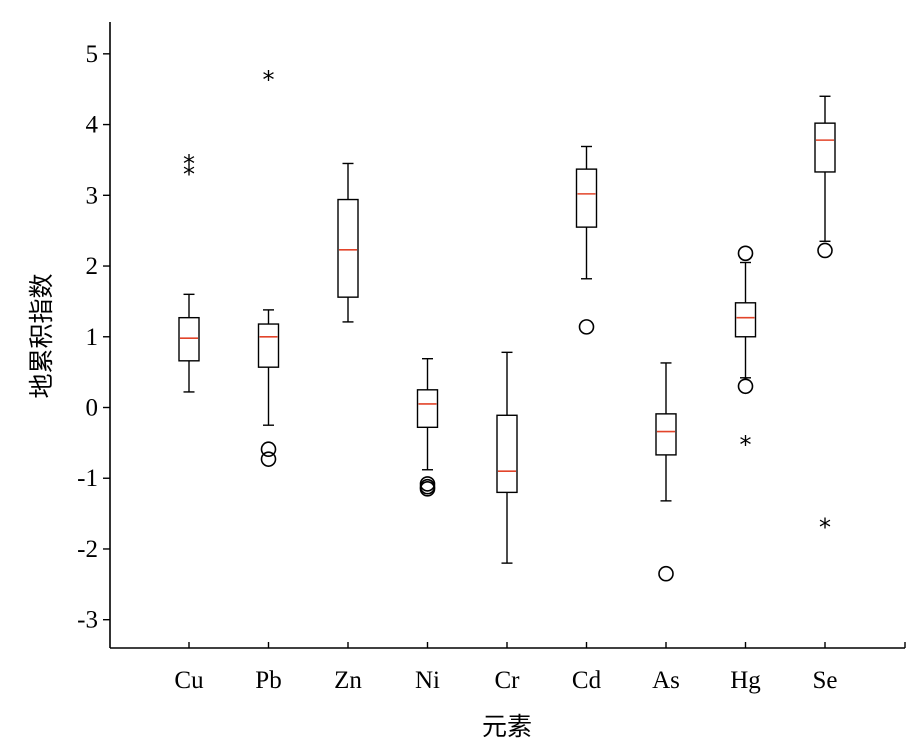 The image size is (921, 744). I want to click on y-tick-label: -2, so click(87, 549).